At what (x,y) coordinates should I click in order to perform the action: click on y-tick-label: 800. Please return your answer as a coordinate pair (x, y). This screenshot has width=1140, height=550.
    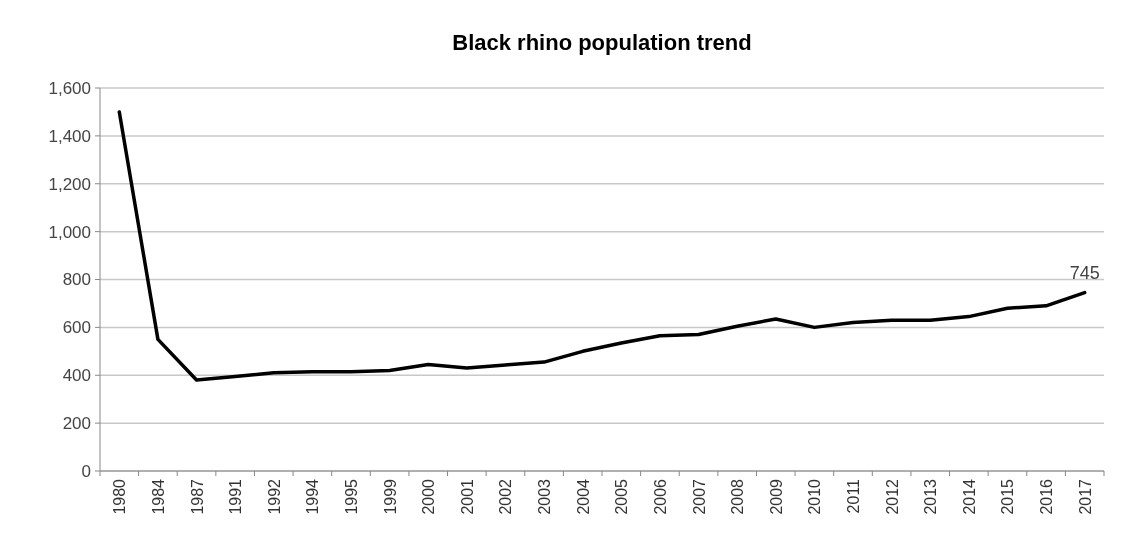
    Looking at the image, I should click on (76, 280).